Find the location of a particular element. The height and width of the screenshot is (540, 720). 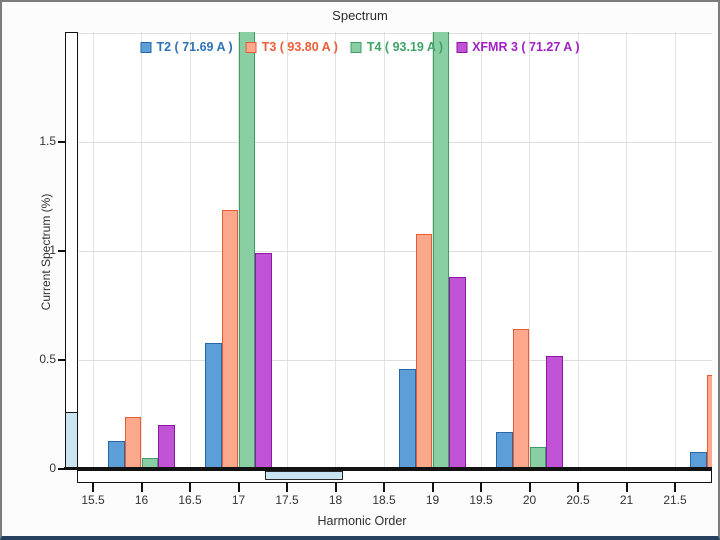

y-tick-label: 1 is located at coordinates (52, 250).